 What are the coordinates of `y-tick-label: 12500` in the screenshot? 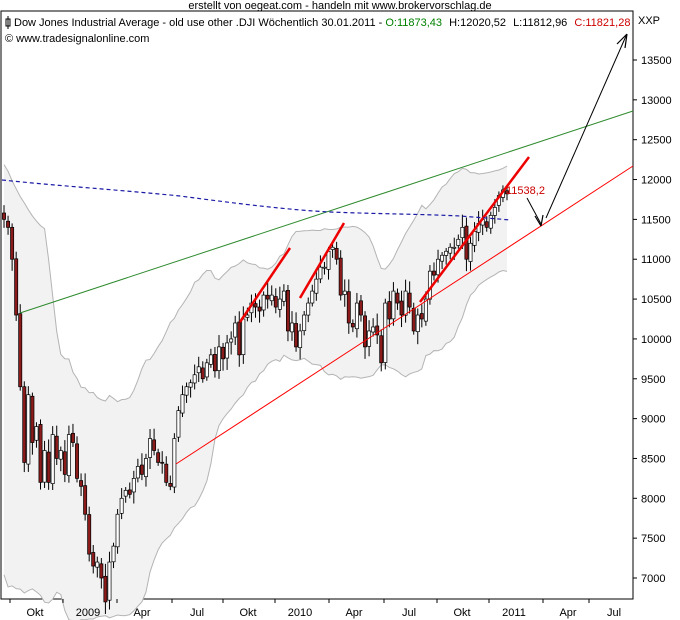 It's located at (656, 141).